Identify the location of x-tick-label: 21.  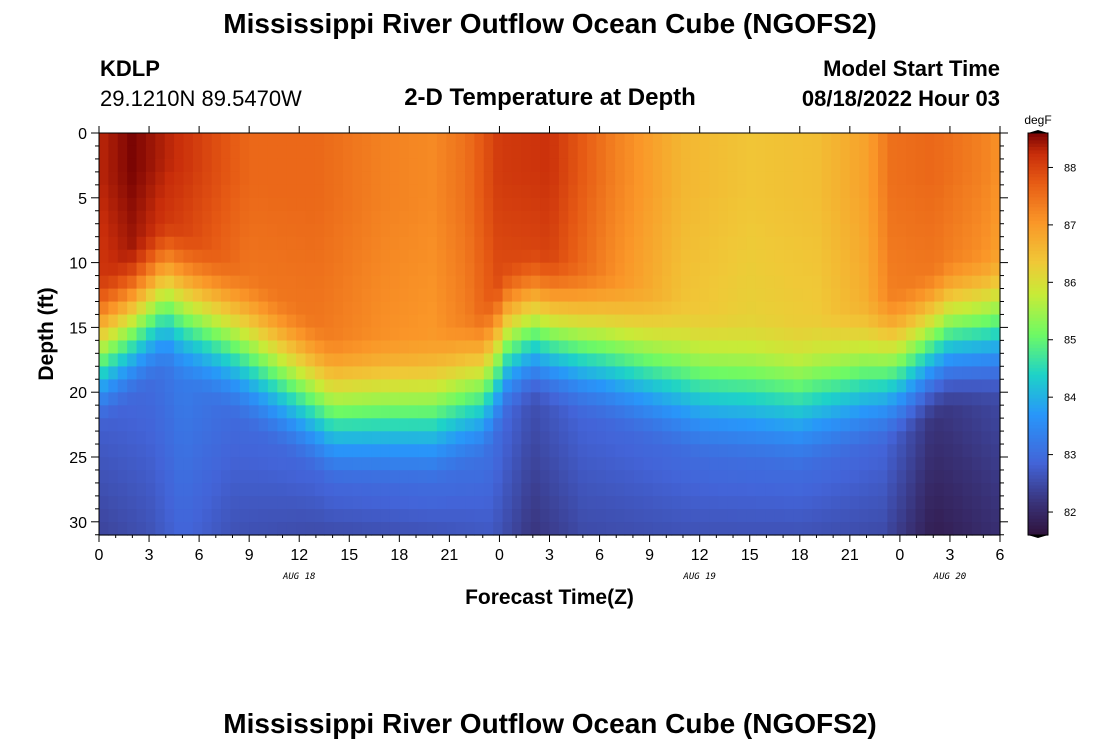
(449, 555).